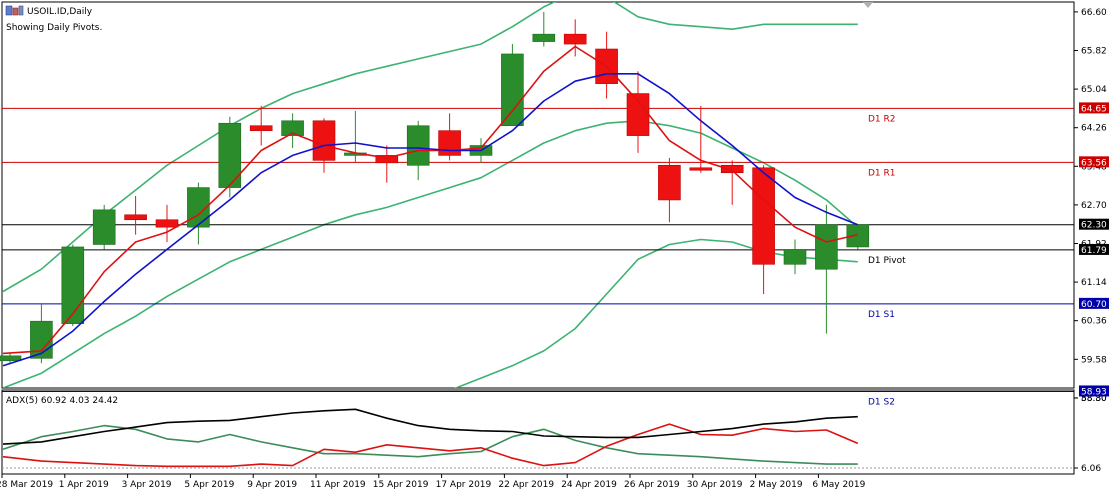  Describe the element at coordinates (54, 28) in the screenshot. I see `pivot-subtitle: Showing Daily Pivots.` at that location.